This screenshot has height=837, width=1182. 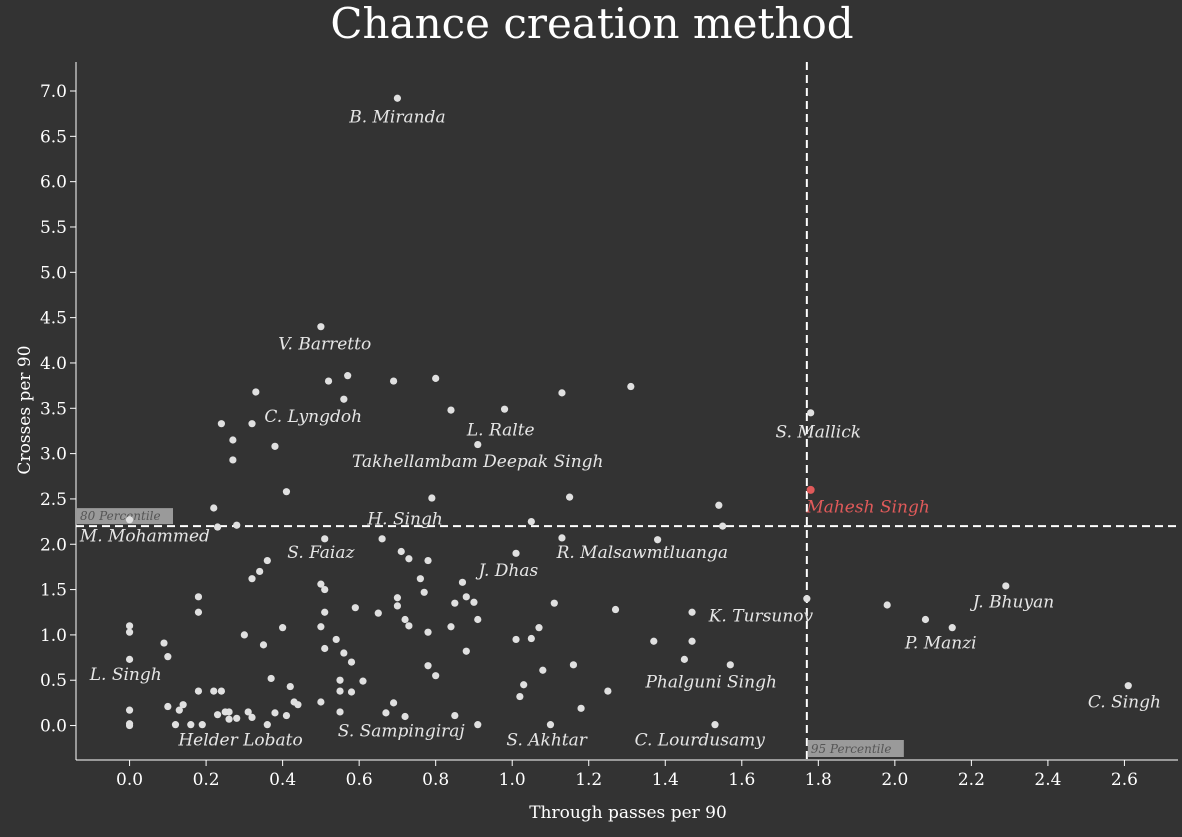 What do you see at coordinates (588, 780) in the screenshot?
I see `x-tick-label: 1.2` at bounding box center [588, 780].